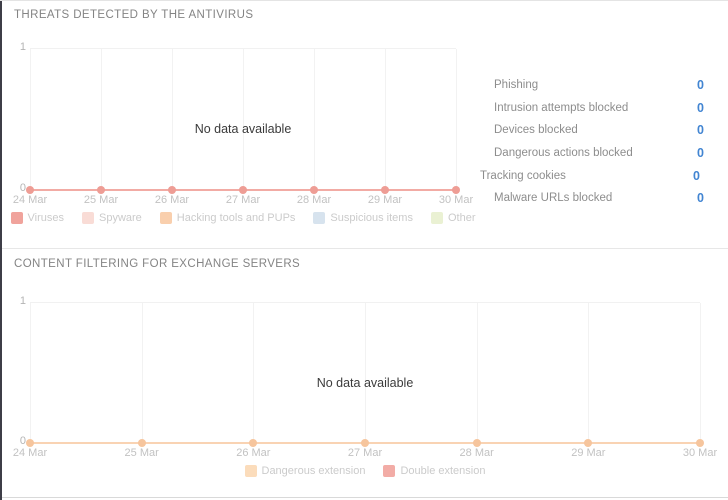  What do you see at coordinates (536, 130) in the screenshot?
I see `stat-label: Devices blocked` at bounding box center [536, 130].